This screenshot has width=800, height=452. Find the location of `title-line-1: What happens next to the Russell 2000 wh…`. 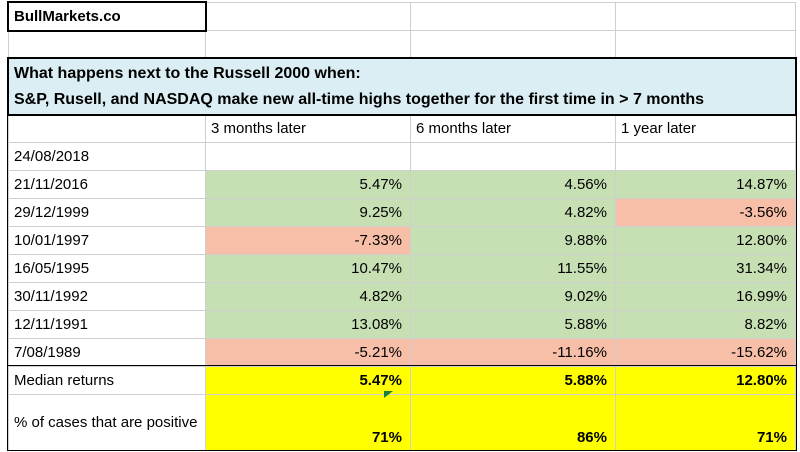

title-line-1: What happens next to the Russell 2000 wh… is located at coordinates (187, 73).